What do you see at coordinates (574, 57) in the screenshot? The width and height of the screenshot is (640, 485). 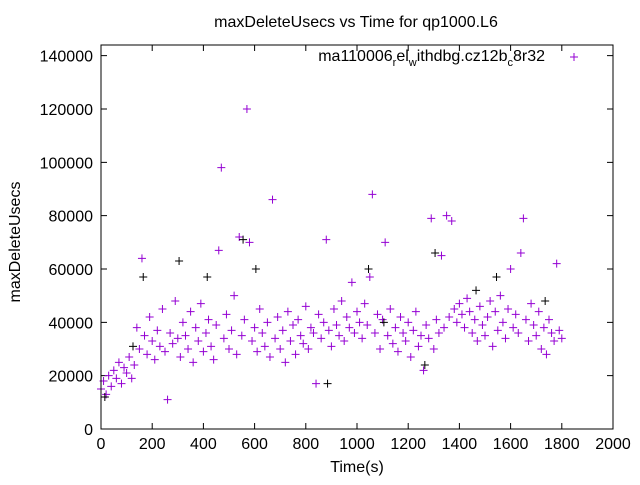 I see `legend-marker-plus` at bounding box center [574, 57].